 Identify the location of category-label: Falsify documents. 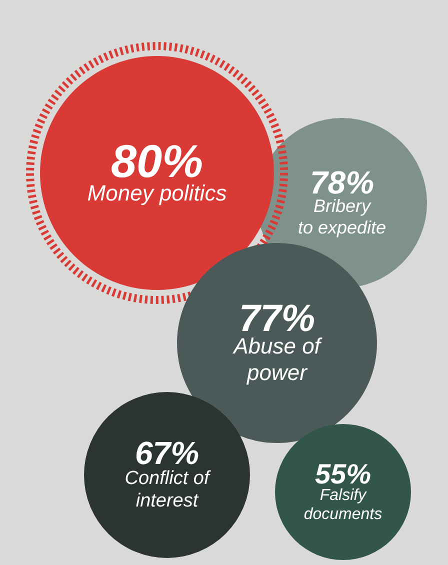
(343, 505).